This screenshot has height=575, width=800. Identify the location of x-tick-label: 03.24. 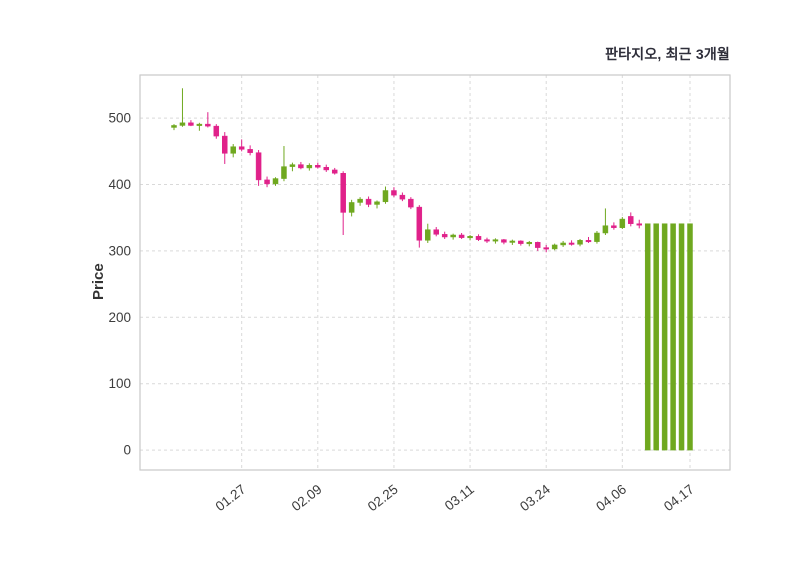
(535, 497).